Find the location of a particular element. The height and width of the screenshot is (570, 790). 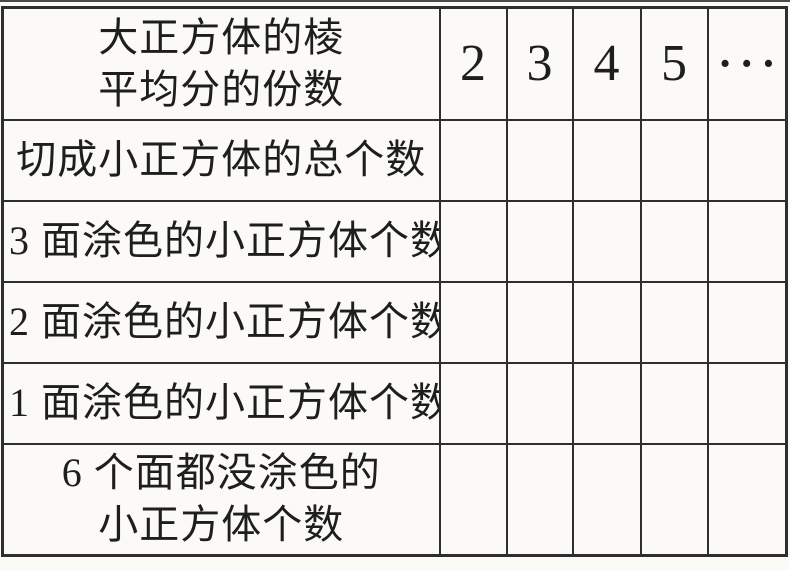

header-label-line2: 平均分的份数 is located at coordinates (221, 89).